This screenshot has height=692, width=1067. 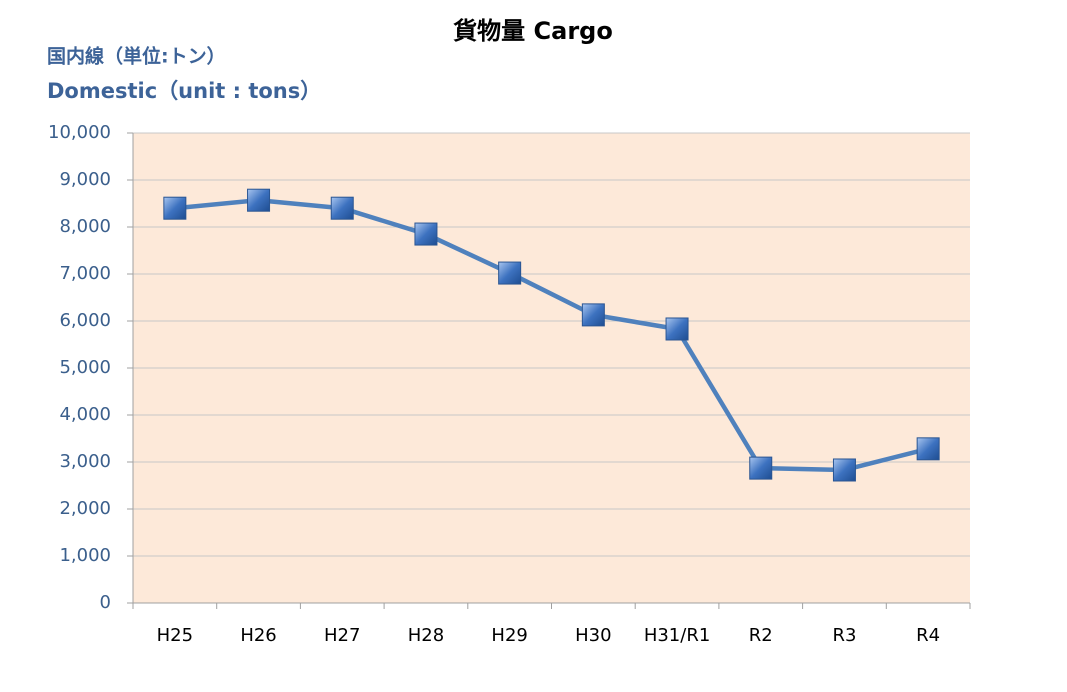 What do you see at coordinates (426, 635) in the screenshot?
I see `x-tick-label: H28` at bounding box center [426, 635].